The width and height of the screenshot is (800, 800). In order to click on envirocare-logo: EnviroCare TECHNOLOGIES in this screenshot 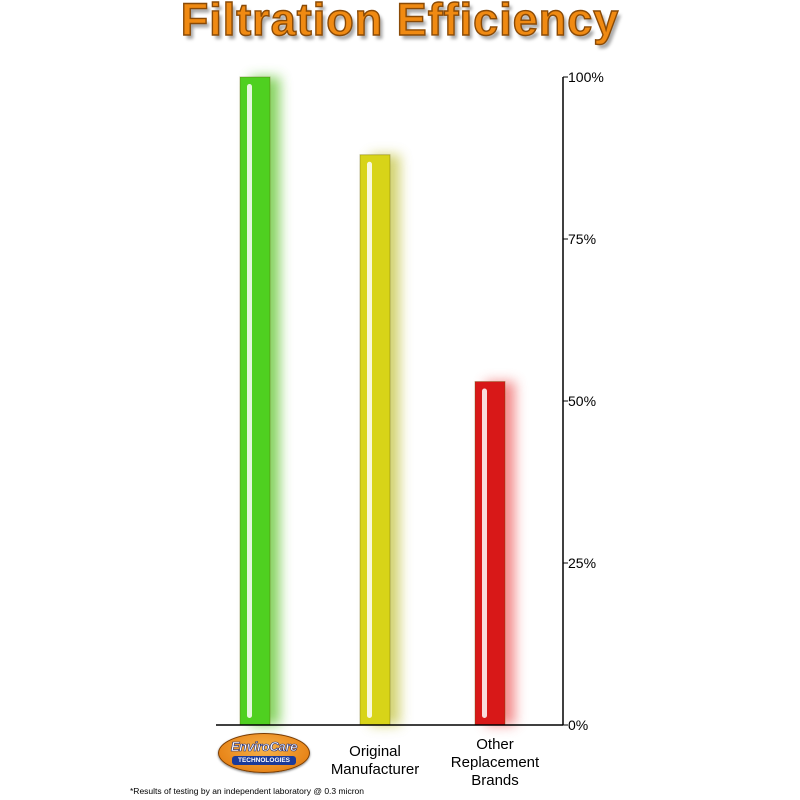, I will do `click(264, 753)`.